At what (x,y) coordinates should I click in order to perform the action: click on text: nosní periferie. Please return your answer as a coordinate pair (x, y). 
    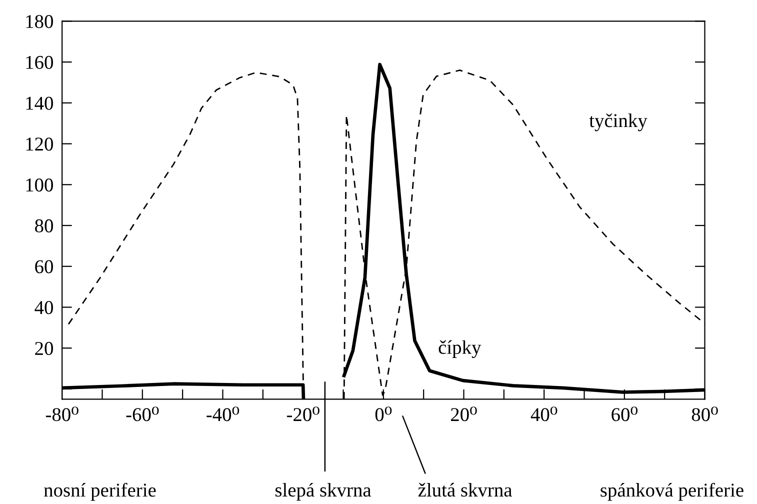
    Looking at the image, I should click on (100, 491).